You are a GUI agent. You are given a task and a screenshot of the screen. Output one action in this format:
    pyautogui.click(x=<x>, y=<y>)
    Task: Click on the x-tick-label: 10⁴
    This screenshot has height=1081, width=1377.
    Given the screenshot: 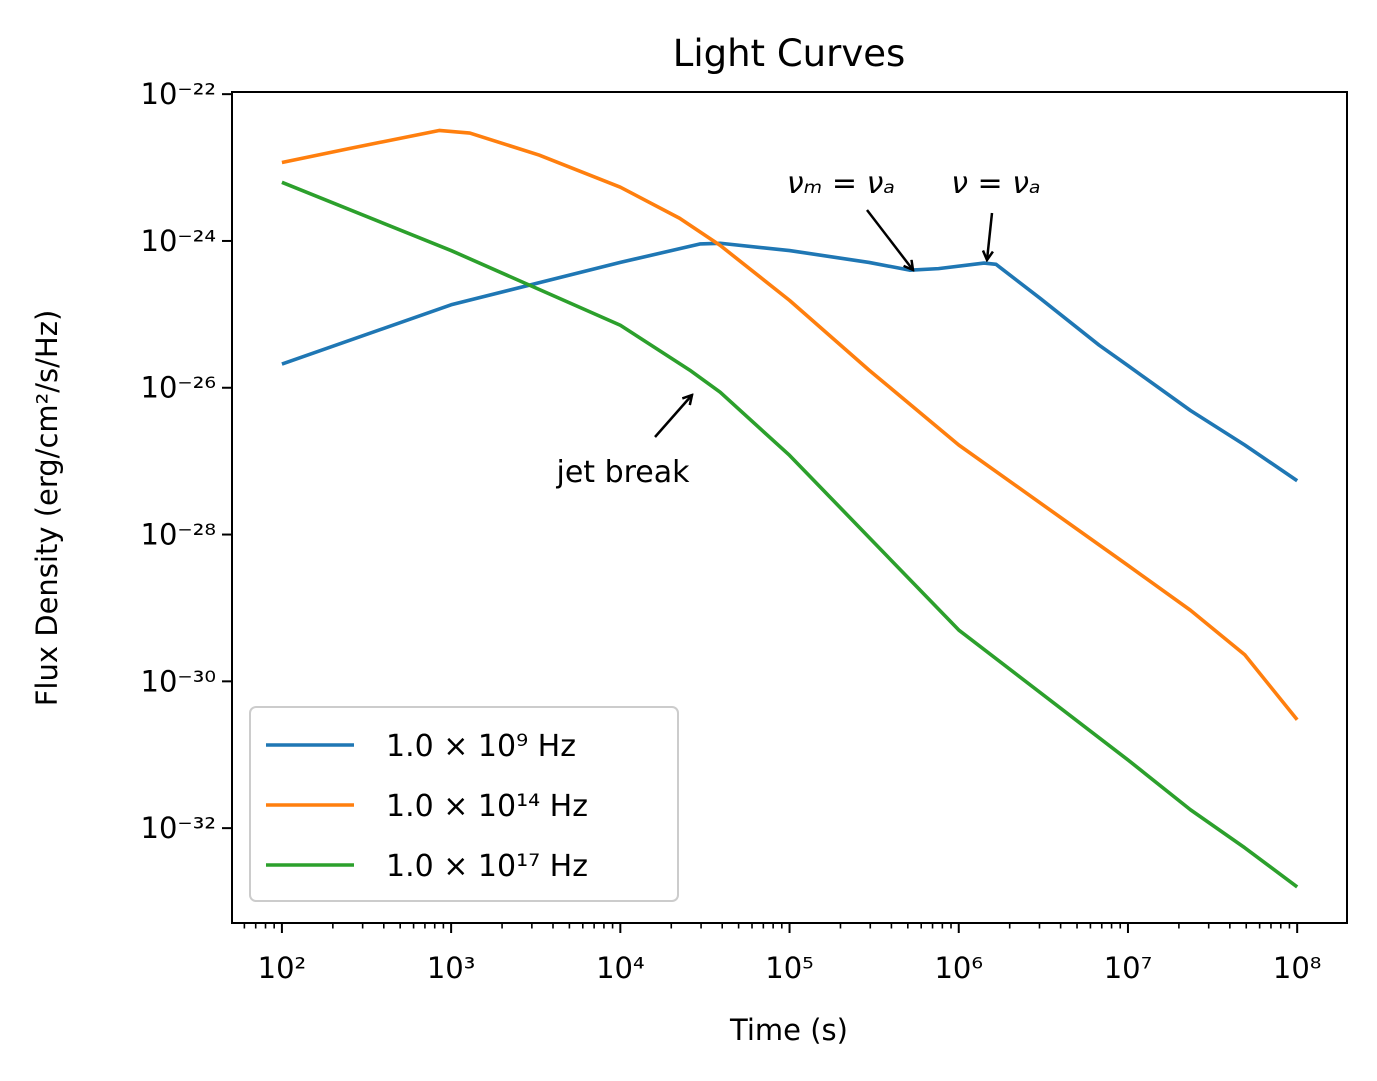 What is the action you would take?
    pyautogui.click(x=620, y=968)
    